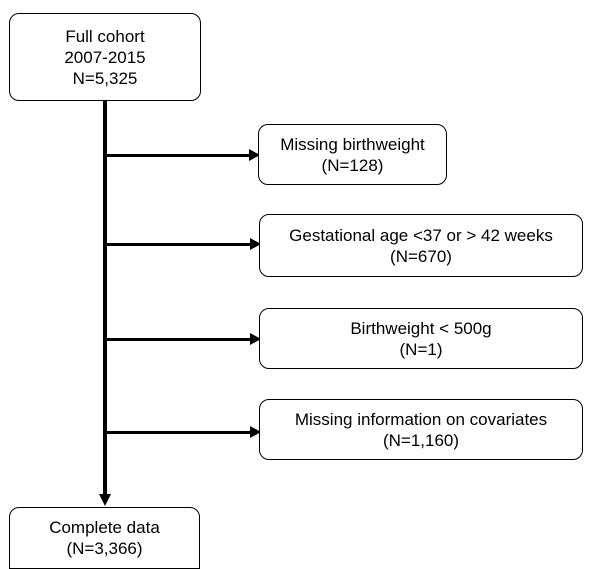 This screenshot has width=589, height=569. What do you see at coordinates (421, 440) in the screenshot?
I see `exclusion-4-count: (N=1,160)` at bounding box center [421, 440].